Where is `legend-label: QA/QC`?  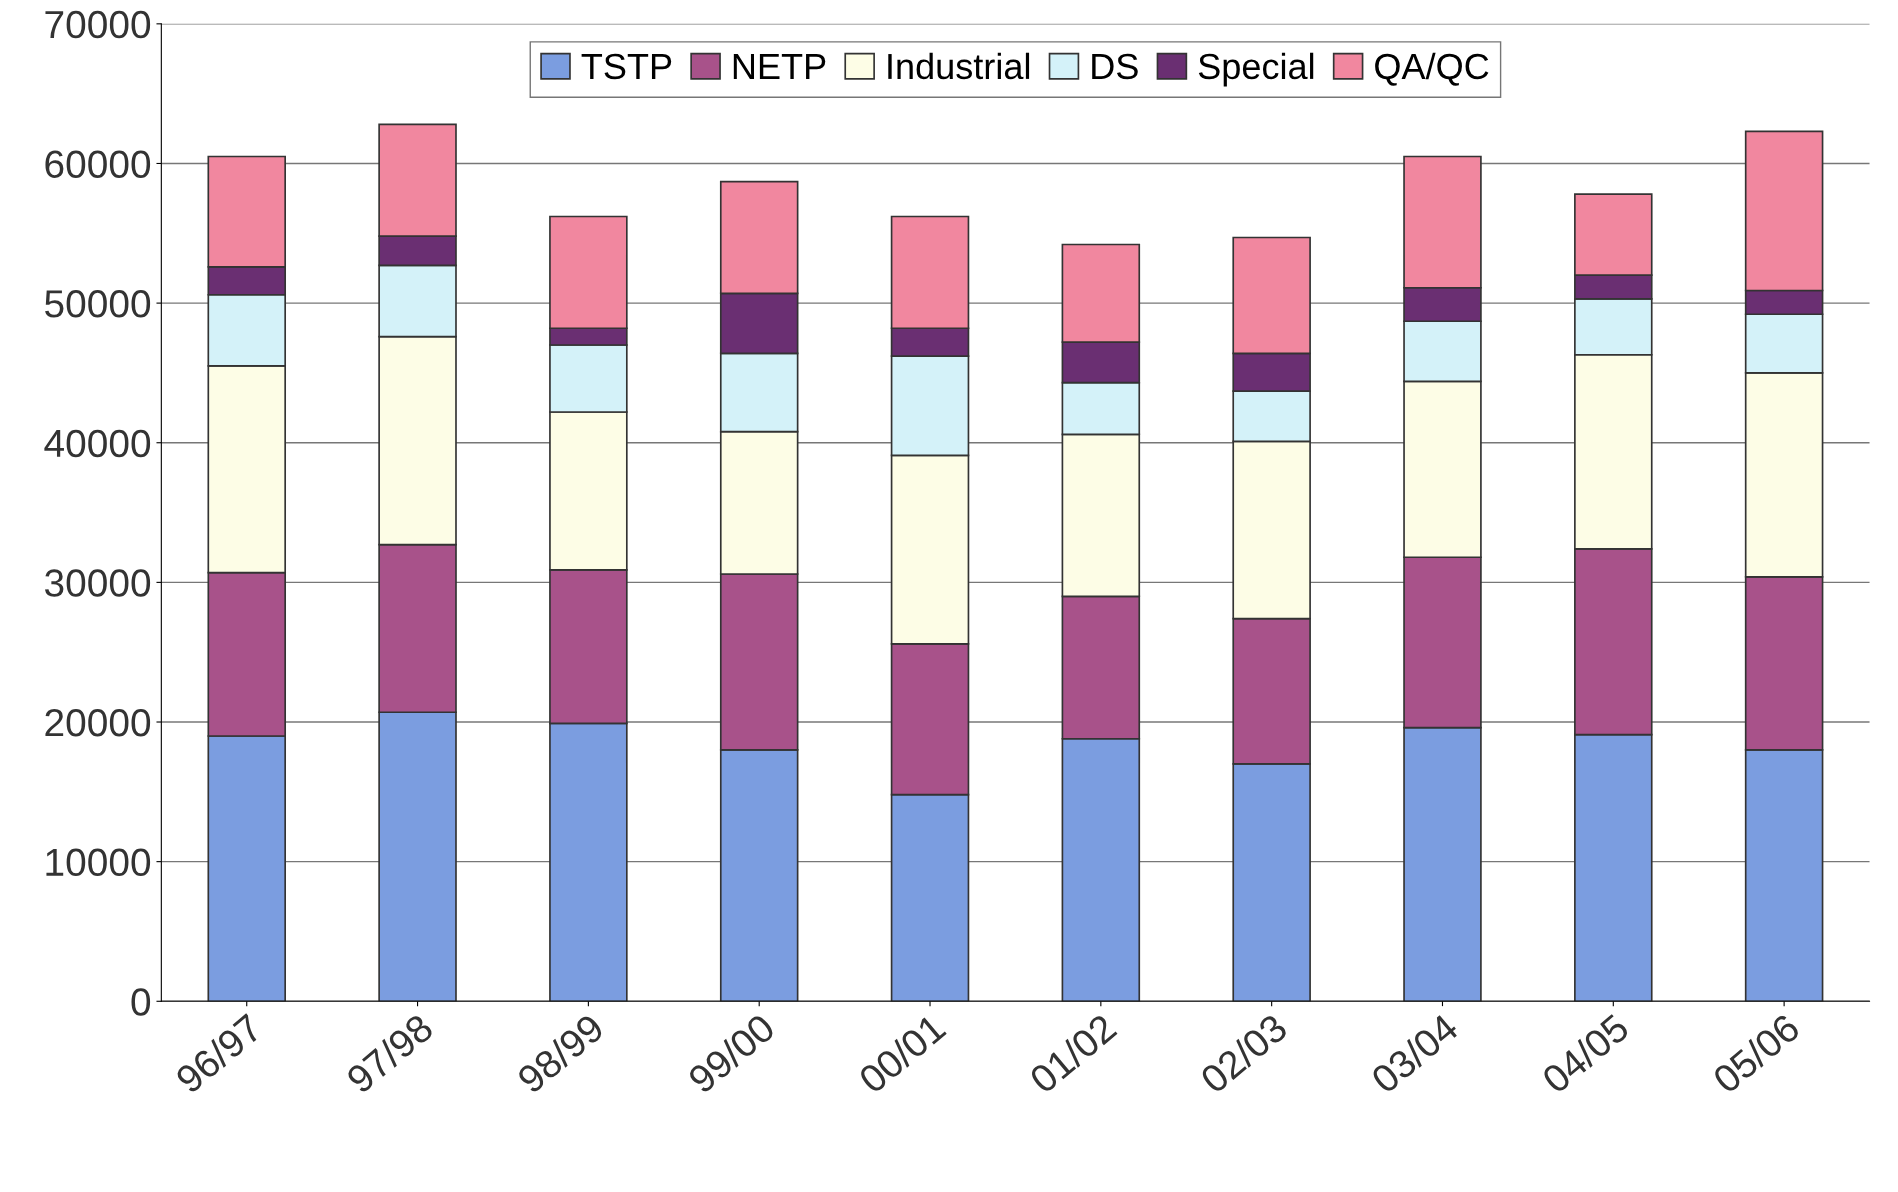 legend-label: QA/QC is located at coordinates (1432, 69).